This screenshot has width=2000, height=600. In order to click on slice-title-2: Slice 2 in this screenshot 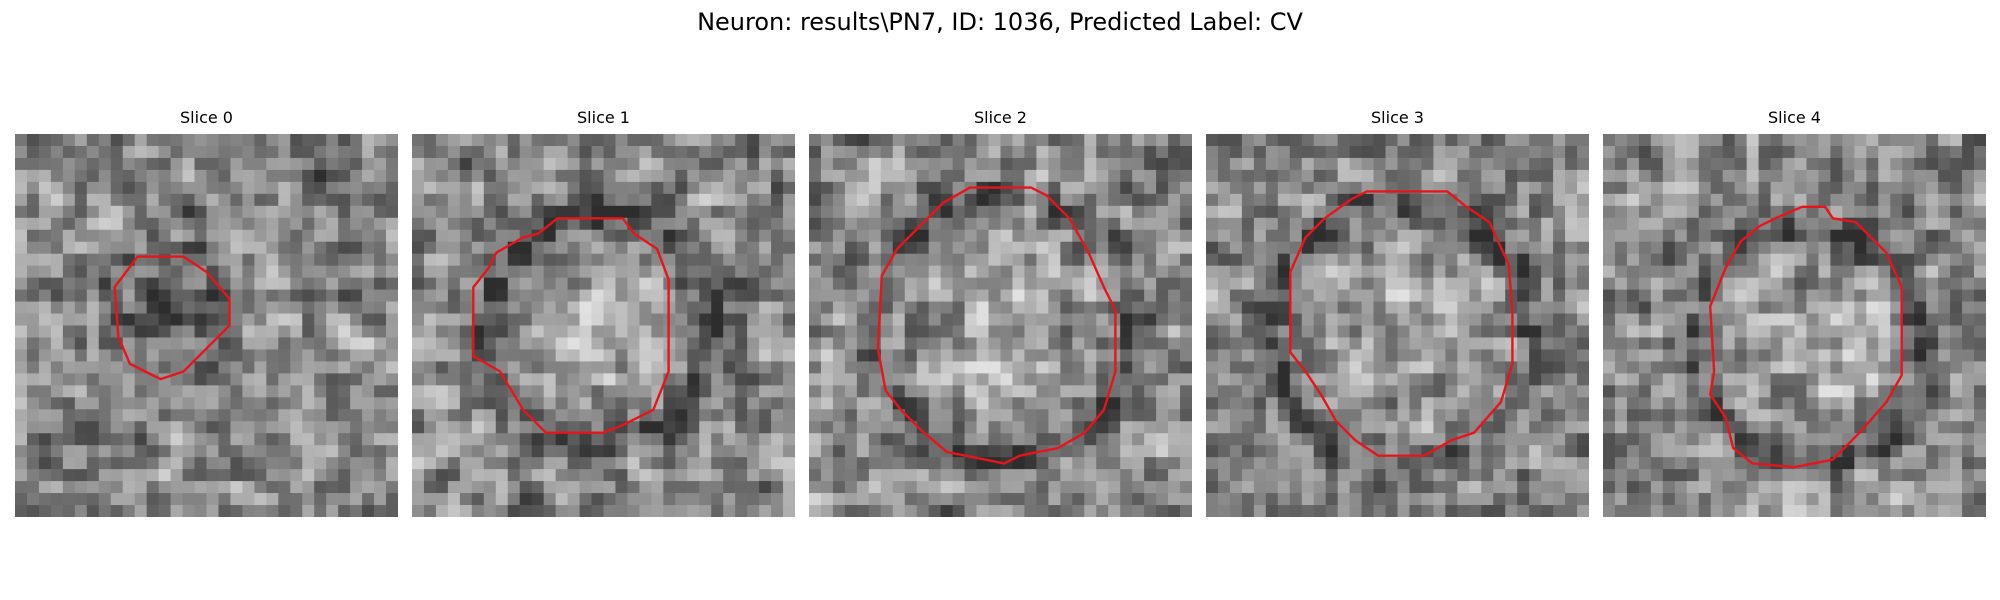, I will do `click(1000, 117)`.